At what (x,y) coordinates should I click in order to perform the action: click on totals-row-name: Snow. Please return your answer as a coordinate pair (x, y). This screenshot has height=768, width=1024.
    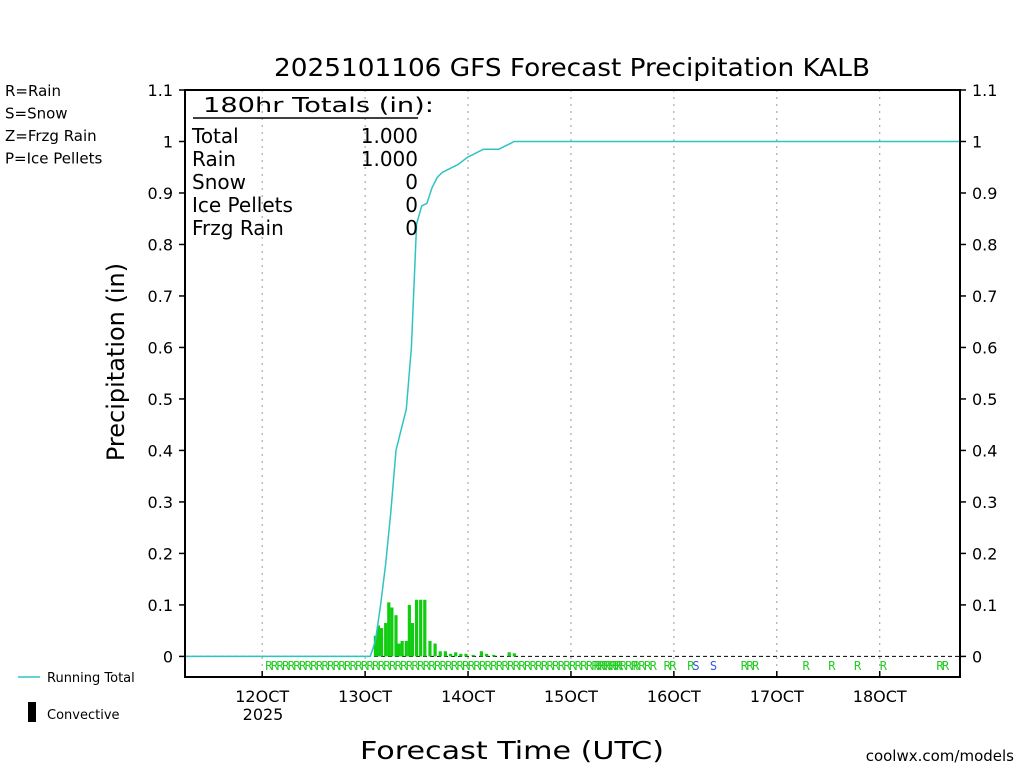
    Looking at the image, I should click on (219, 182).